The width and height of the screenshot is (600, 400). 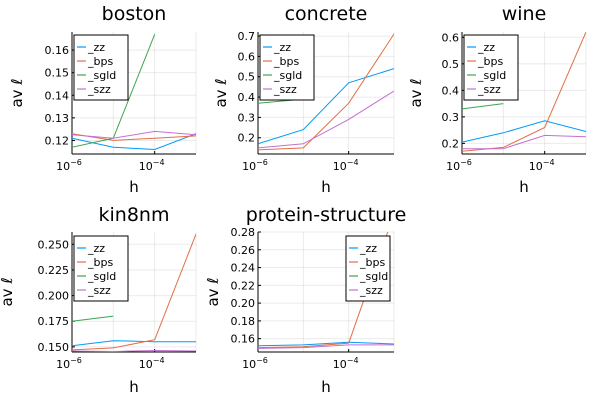 I want to click on y-tick-label: 0.14, so click(x=57, y=95).